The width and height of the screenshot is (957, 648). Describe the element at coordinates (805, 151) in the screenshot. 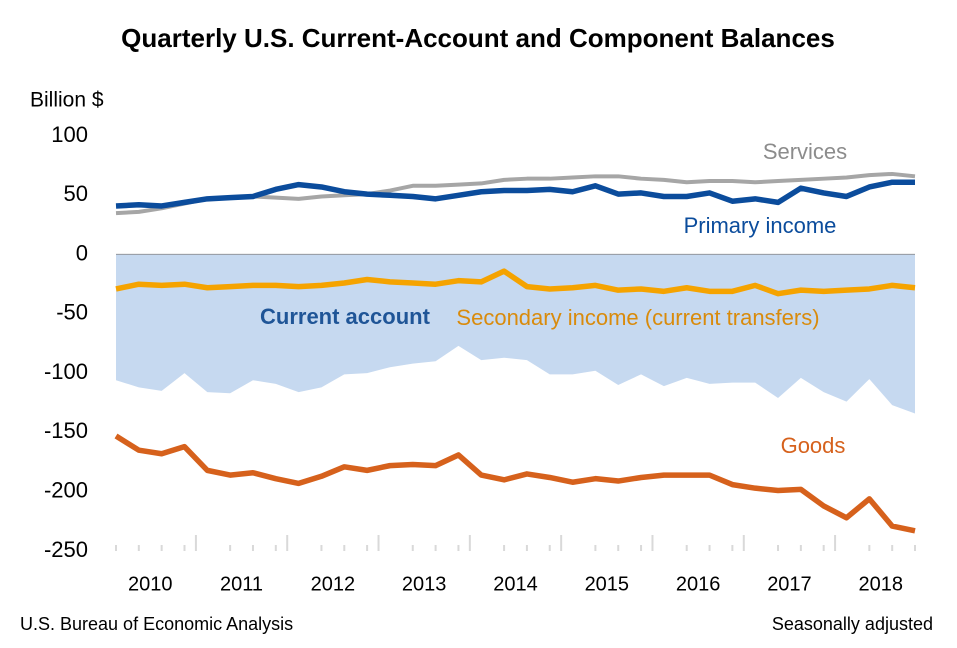

I see `series-label: Services` at that location.